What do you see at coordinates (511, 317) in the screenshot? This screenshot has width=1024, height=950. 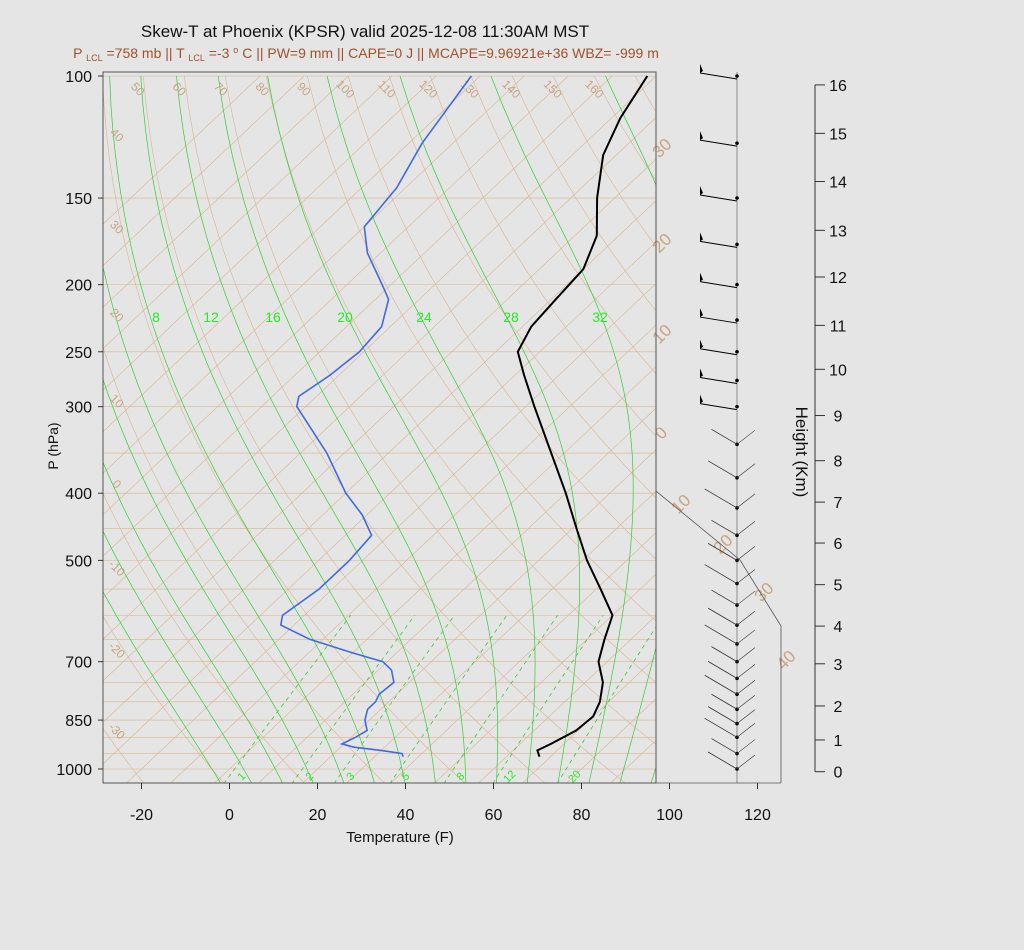 I see `mixing-ratio-top-label: 28` at bounding box center [511, 317].